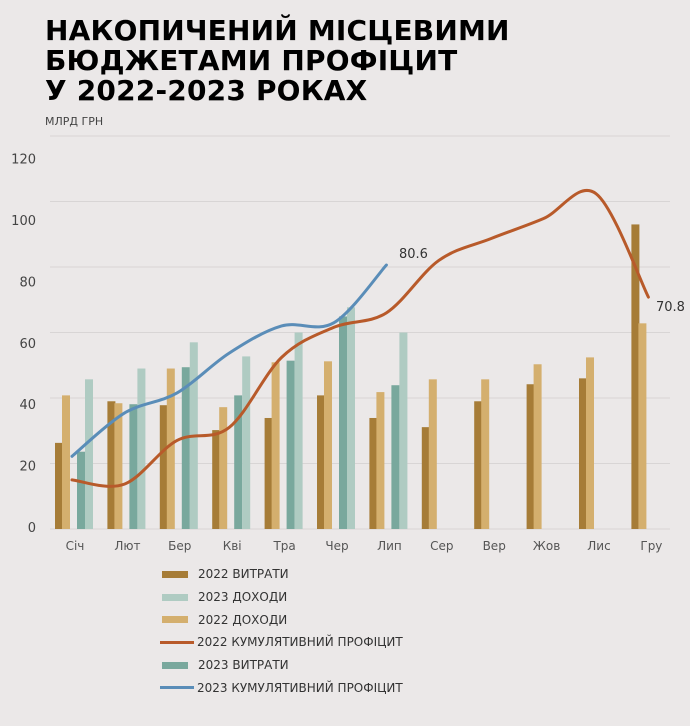 The width and height of the screenshot is (690, 726). Describe the element at coordinates (546, 546) in the screenshot. I see `x-tick-label: Жов` at that location.